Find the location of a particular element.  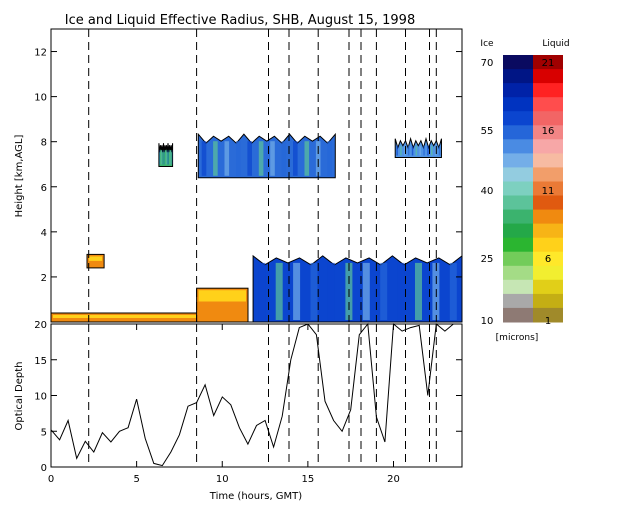

colorbar-ice-ticks: 70 55 40 25 10 is located at coordinates (487, 192).